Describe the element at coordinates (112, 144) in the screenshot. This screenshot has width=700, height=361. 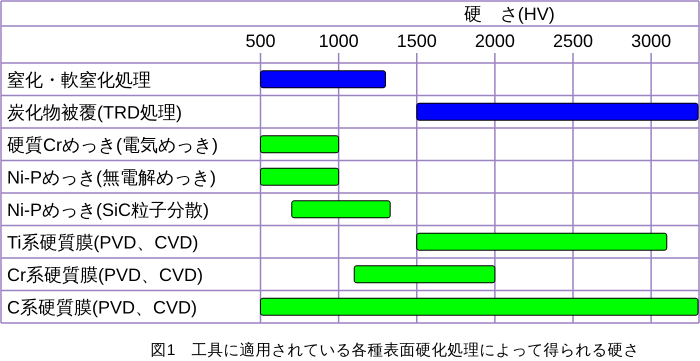
I see `y-tick-label: 硬質Crめっき(電気めっき)` at that location.